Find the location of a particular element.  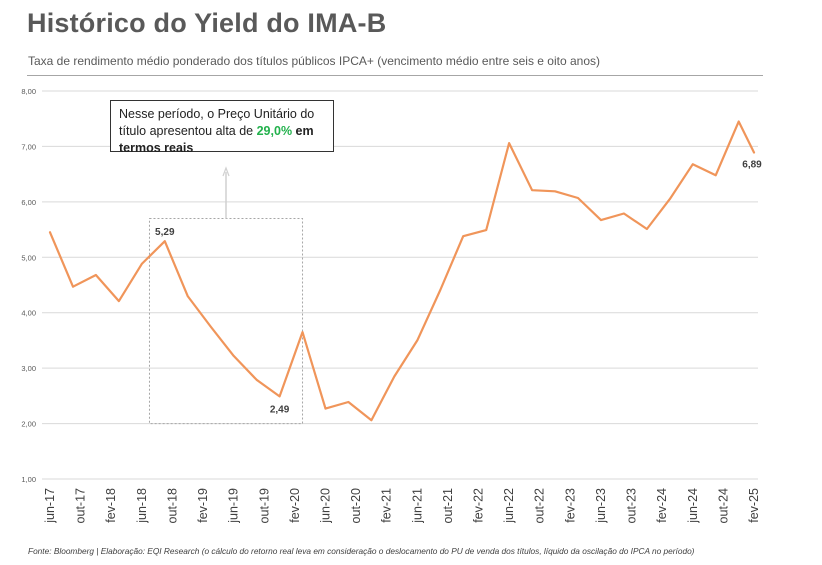

x-tick-label: fev-22 is located at coordinates (479, 505).